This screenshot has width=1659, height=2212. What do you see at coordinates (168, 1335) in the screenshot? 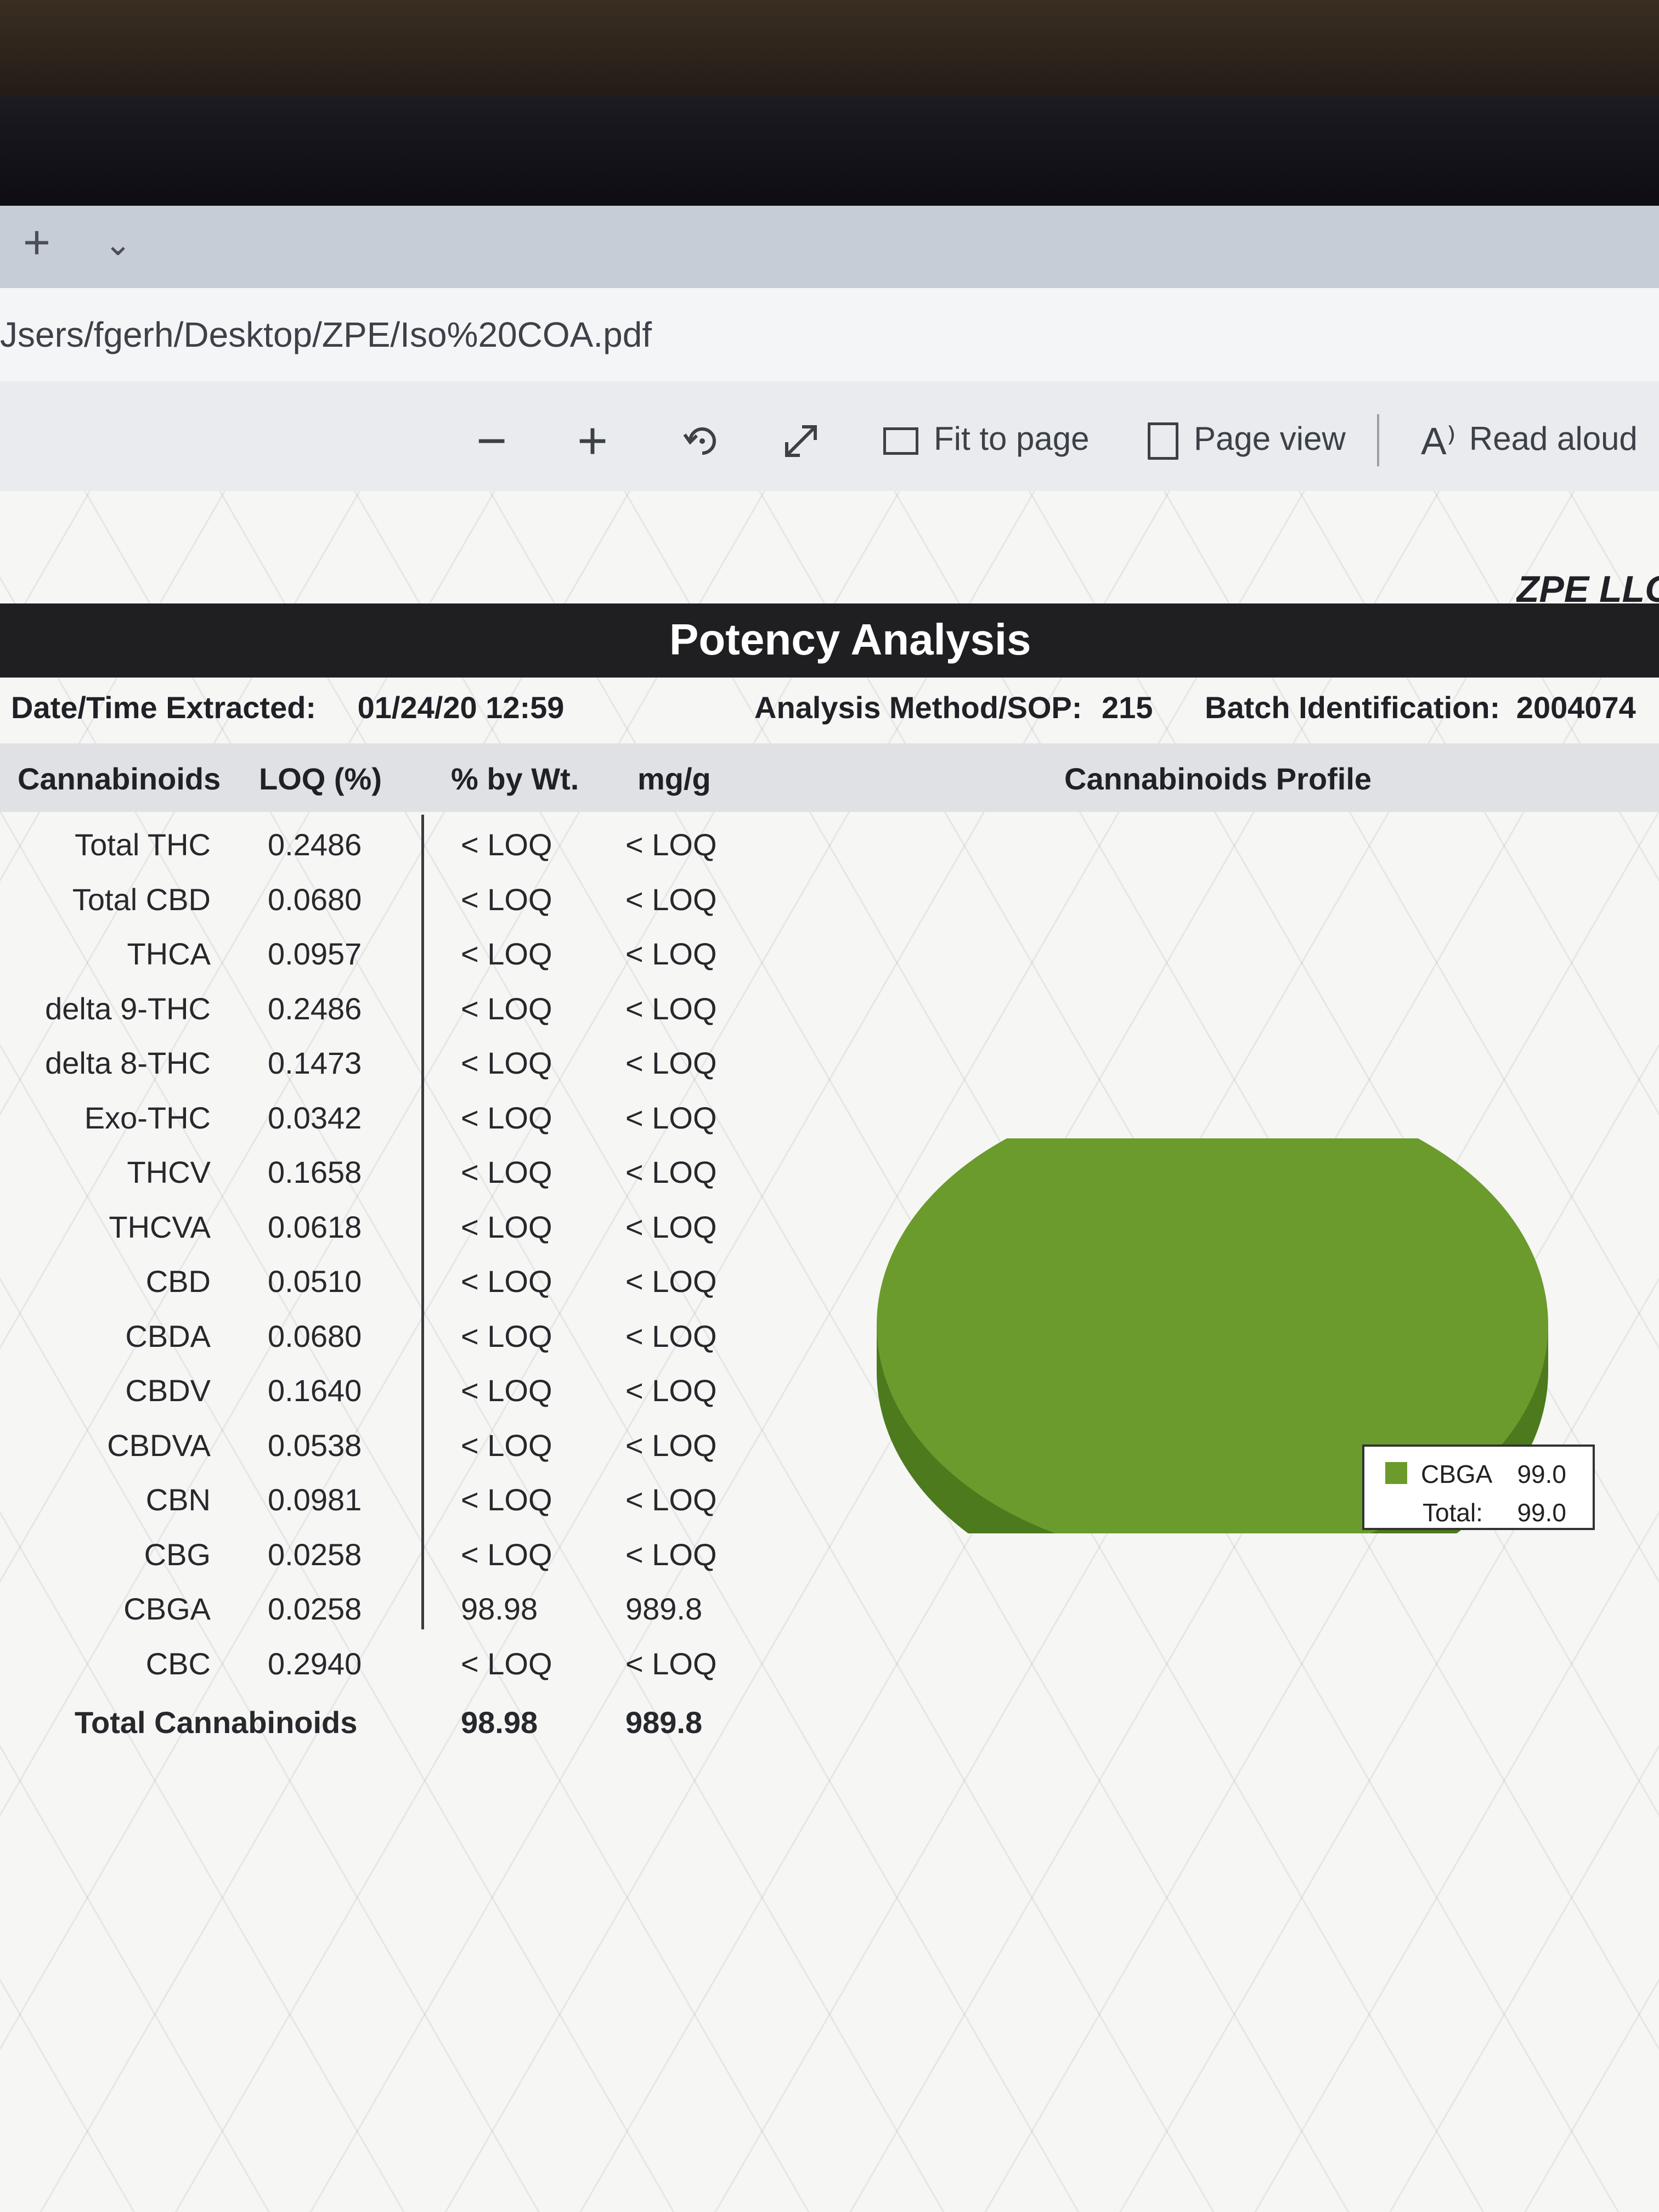
I see `cannabinoid-name: CBDA` at bounding box center [168, 1335].